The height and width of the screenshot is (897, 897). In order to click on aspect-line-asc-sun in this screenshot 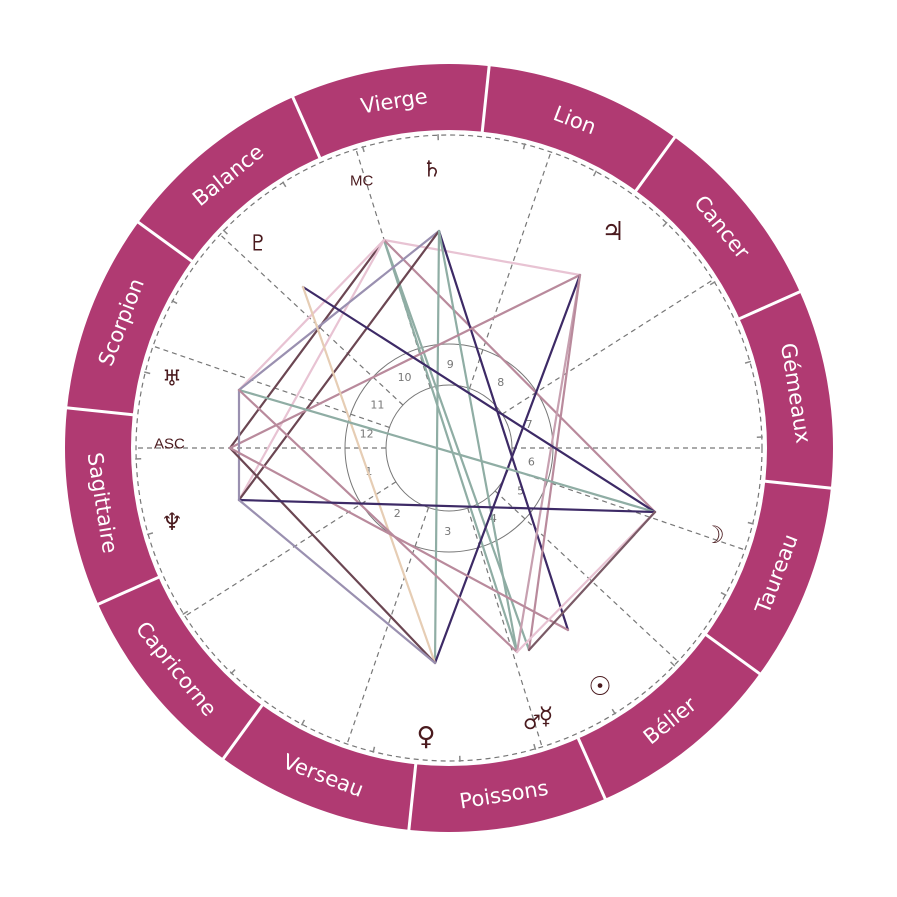, I will do `click(399, 539)`.